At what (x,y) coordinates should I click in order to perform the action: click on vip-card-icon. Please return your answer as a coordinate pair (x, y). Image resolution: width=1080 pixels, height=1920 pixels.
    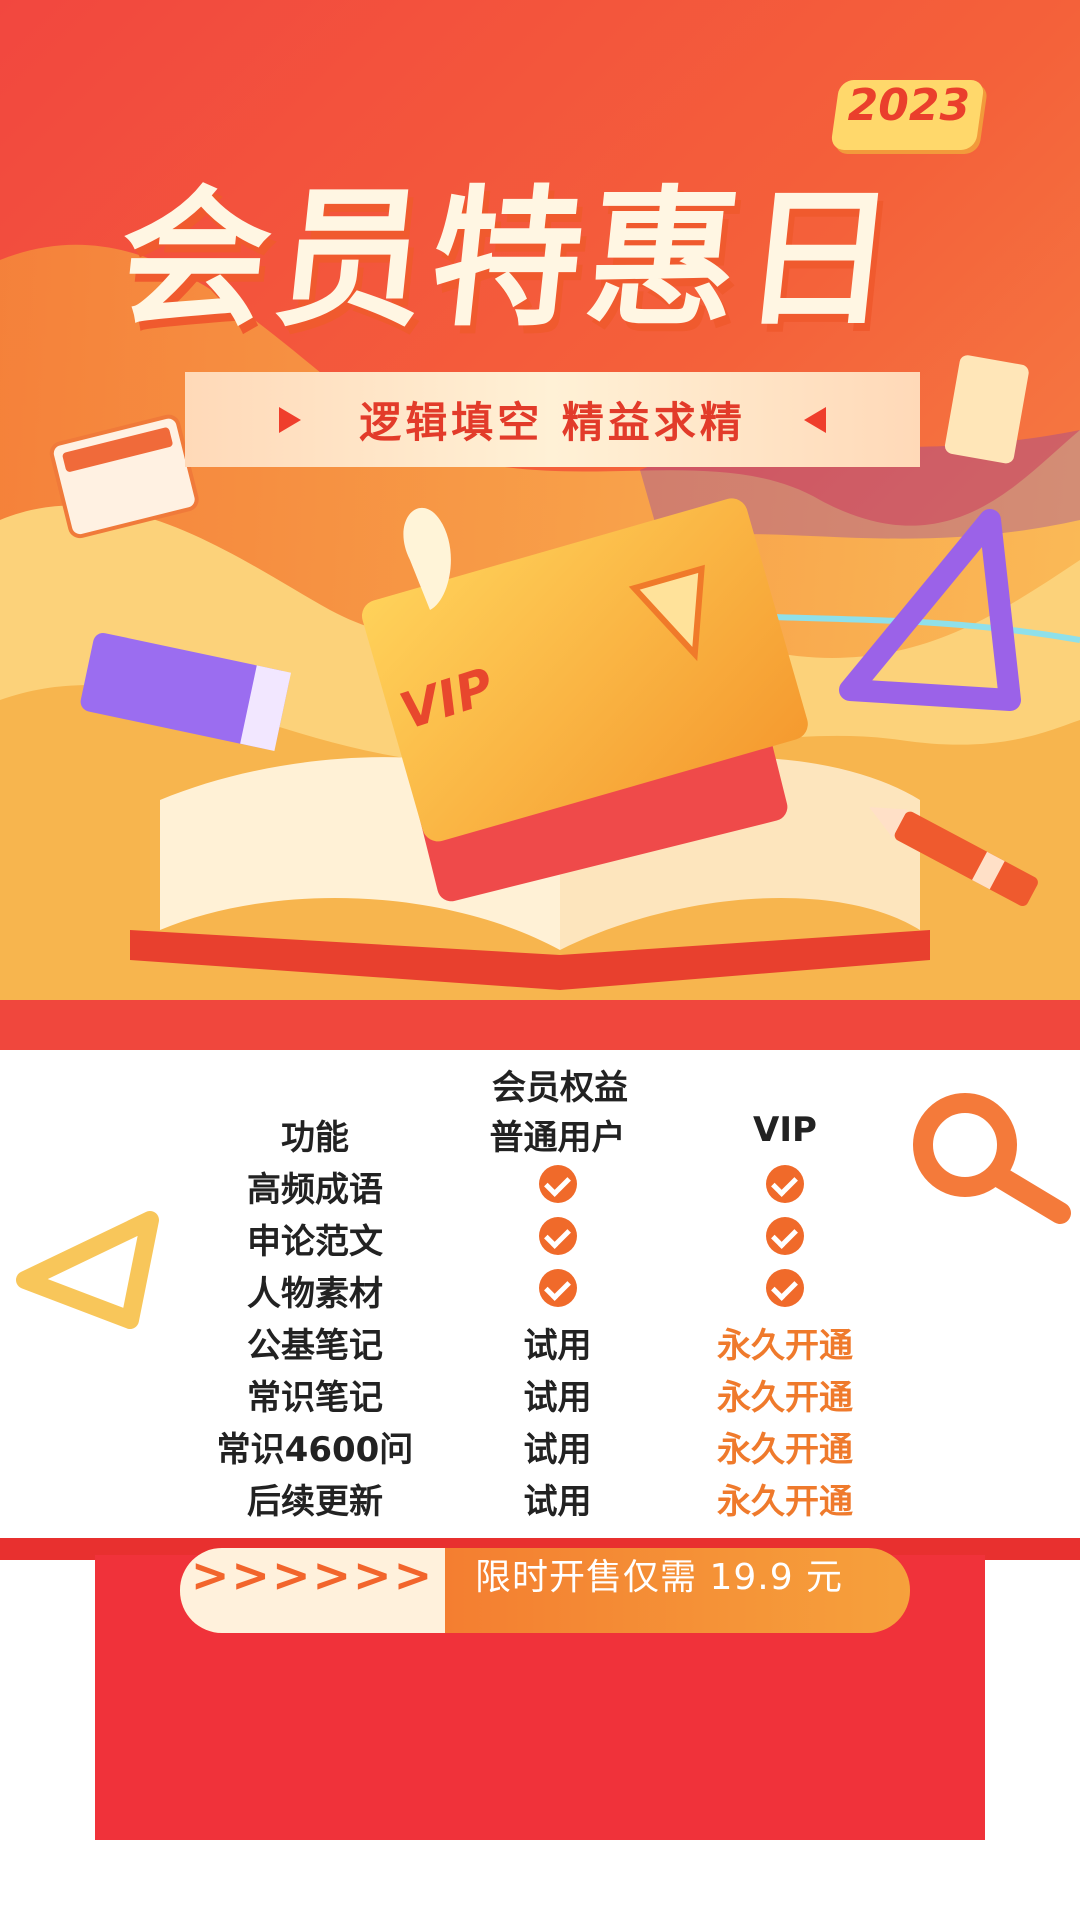
    Looking at the image, I should click on (584, 670).